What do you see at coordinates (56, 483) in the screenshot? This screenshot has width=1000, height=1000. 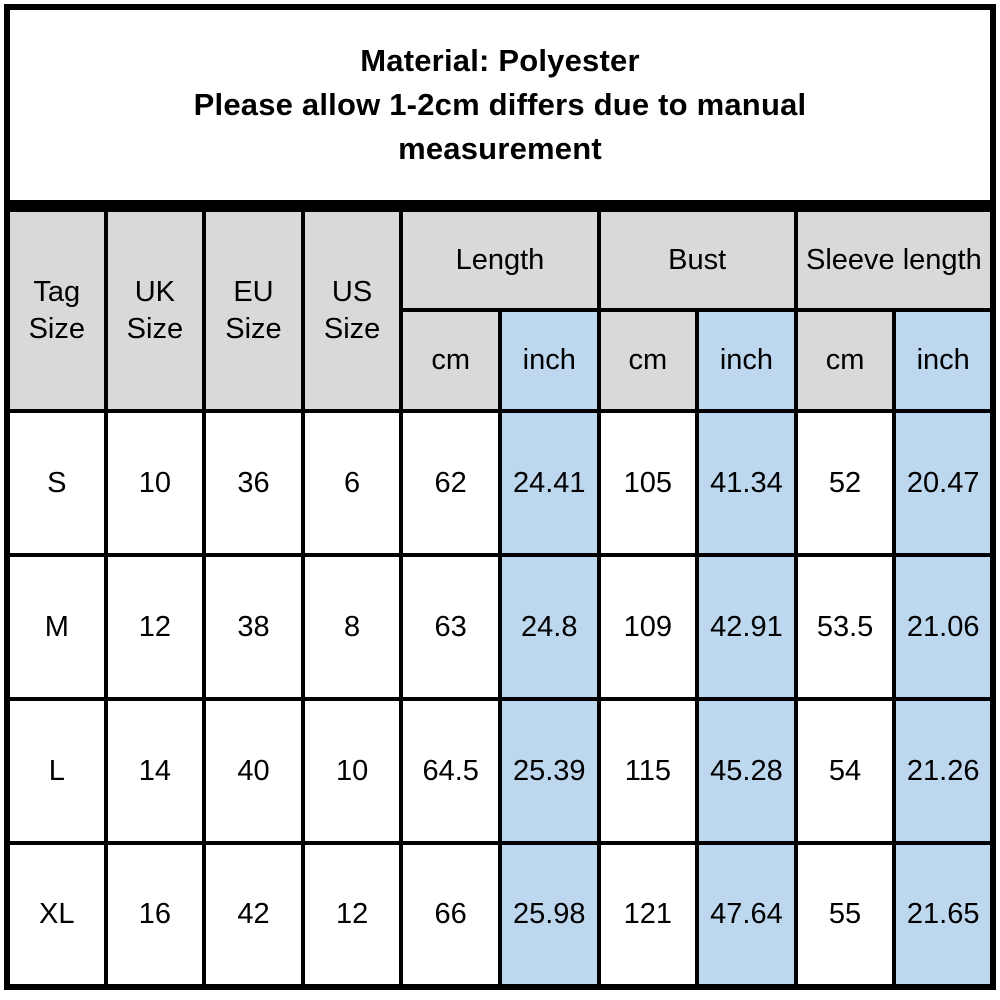 I see `cell-tag-size: S` at bounding box center [56, 483].